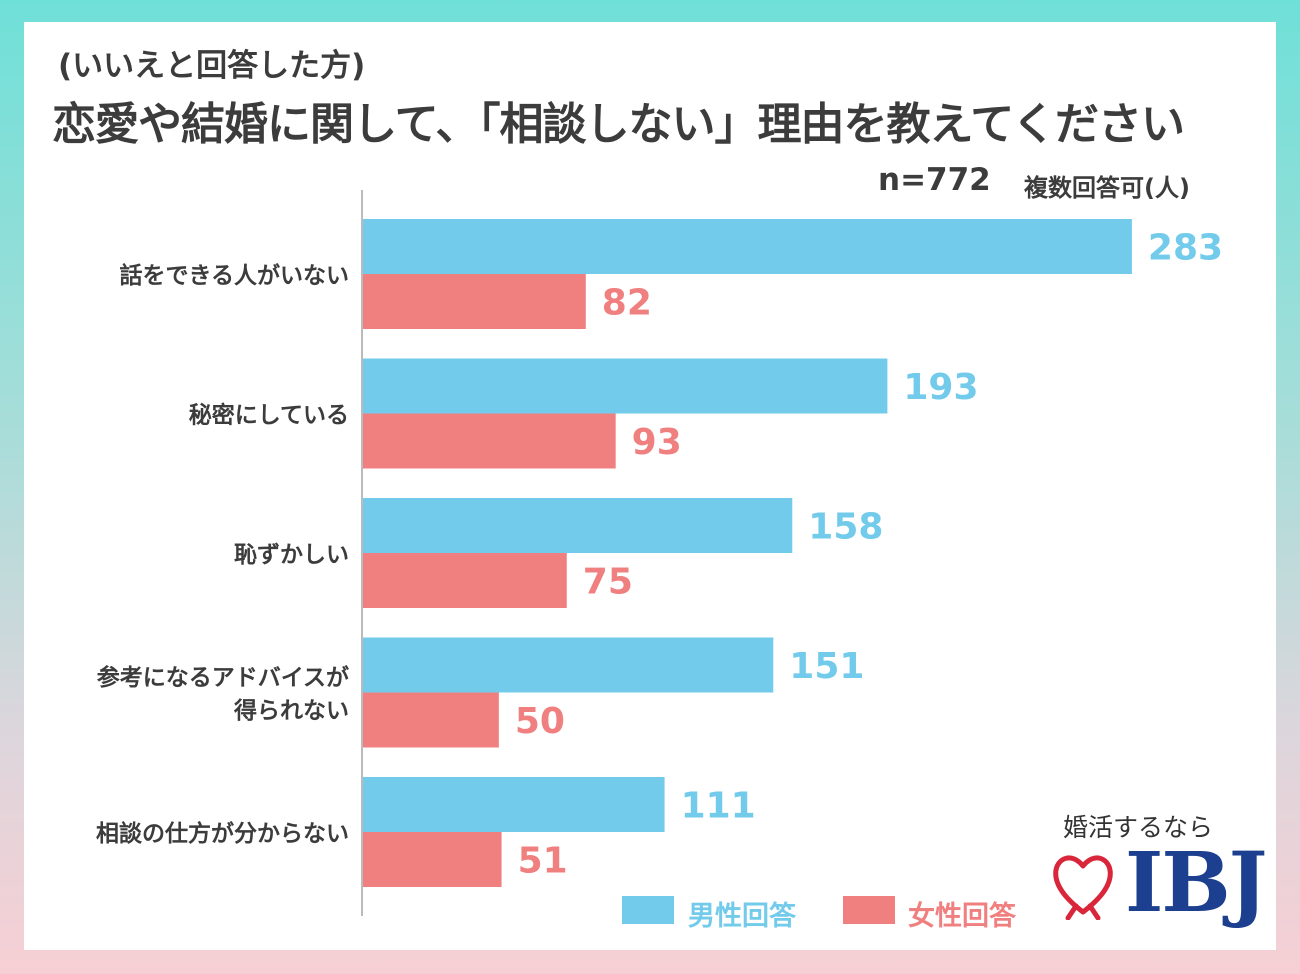  What do you see at coordinates (291, 710) in the screenshot?
I see `category-label-3-line-1: 得られない` at bounding box center [291, 710].